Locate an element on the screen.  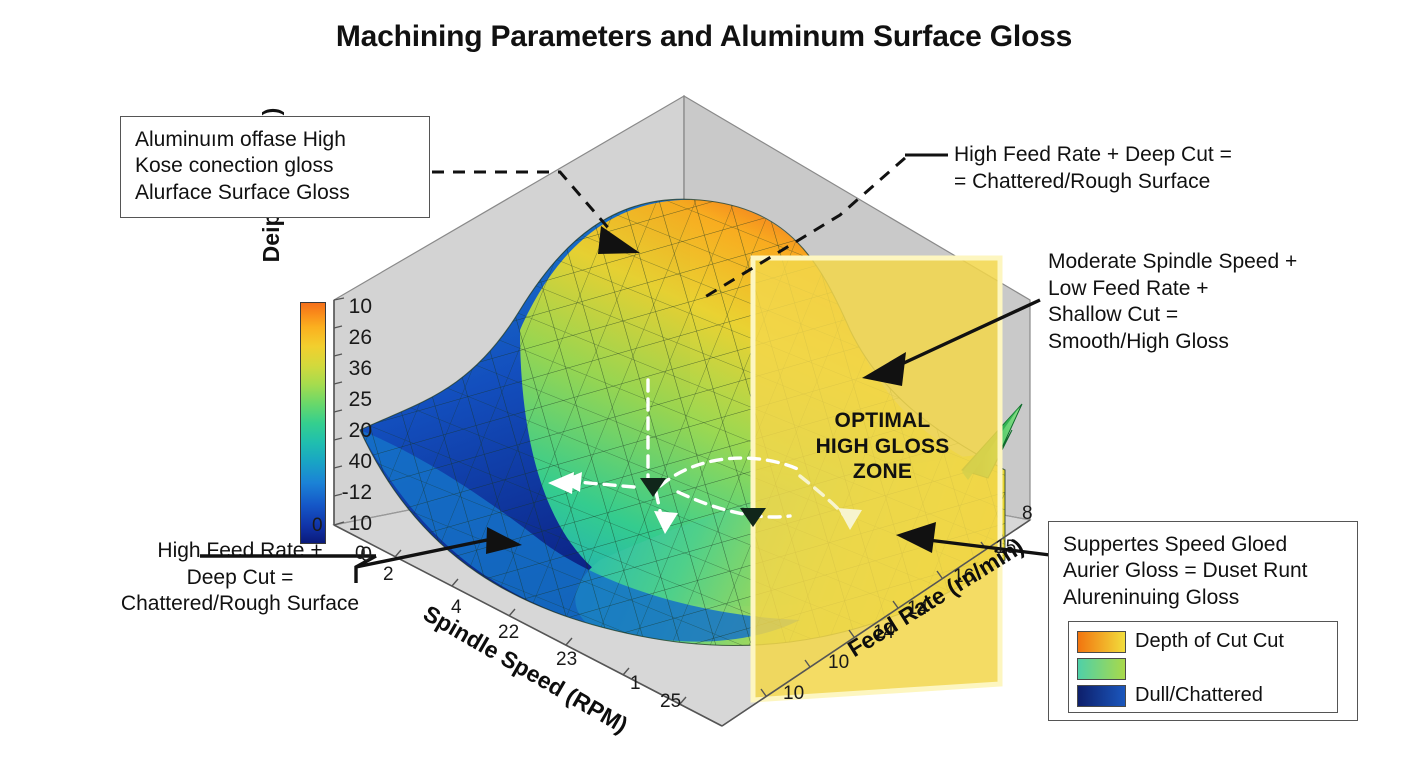
y-axis is located at coordinates (876, 623).